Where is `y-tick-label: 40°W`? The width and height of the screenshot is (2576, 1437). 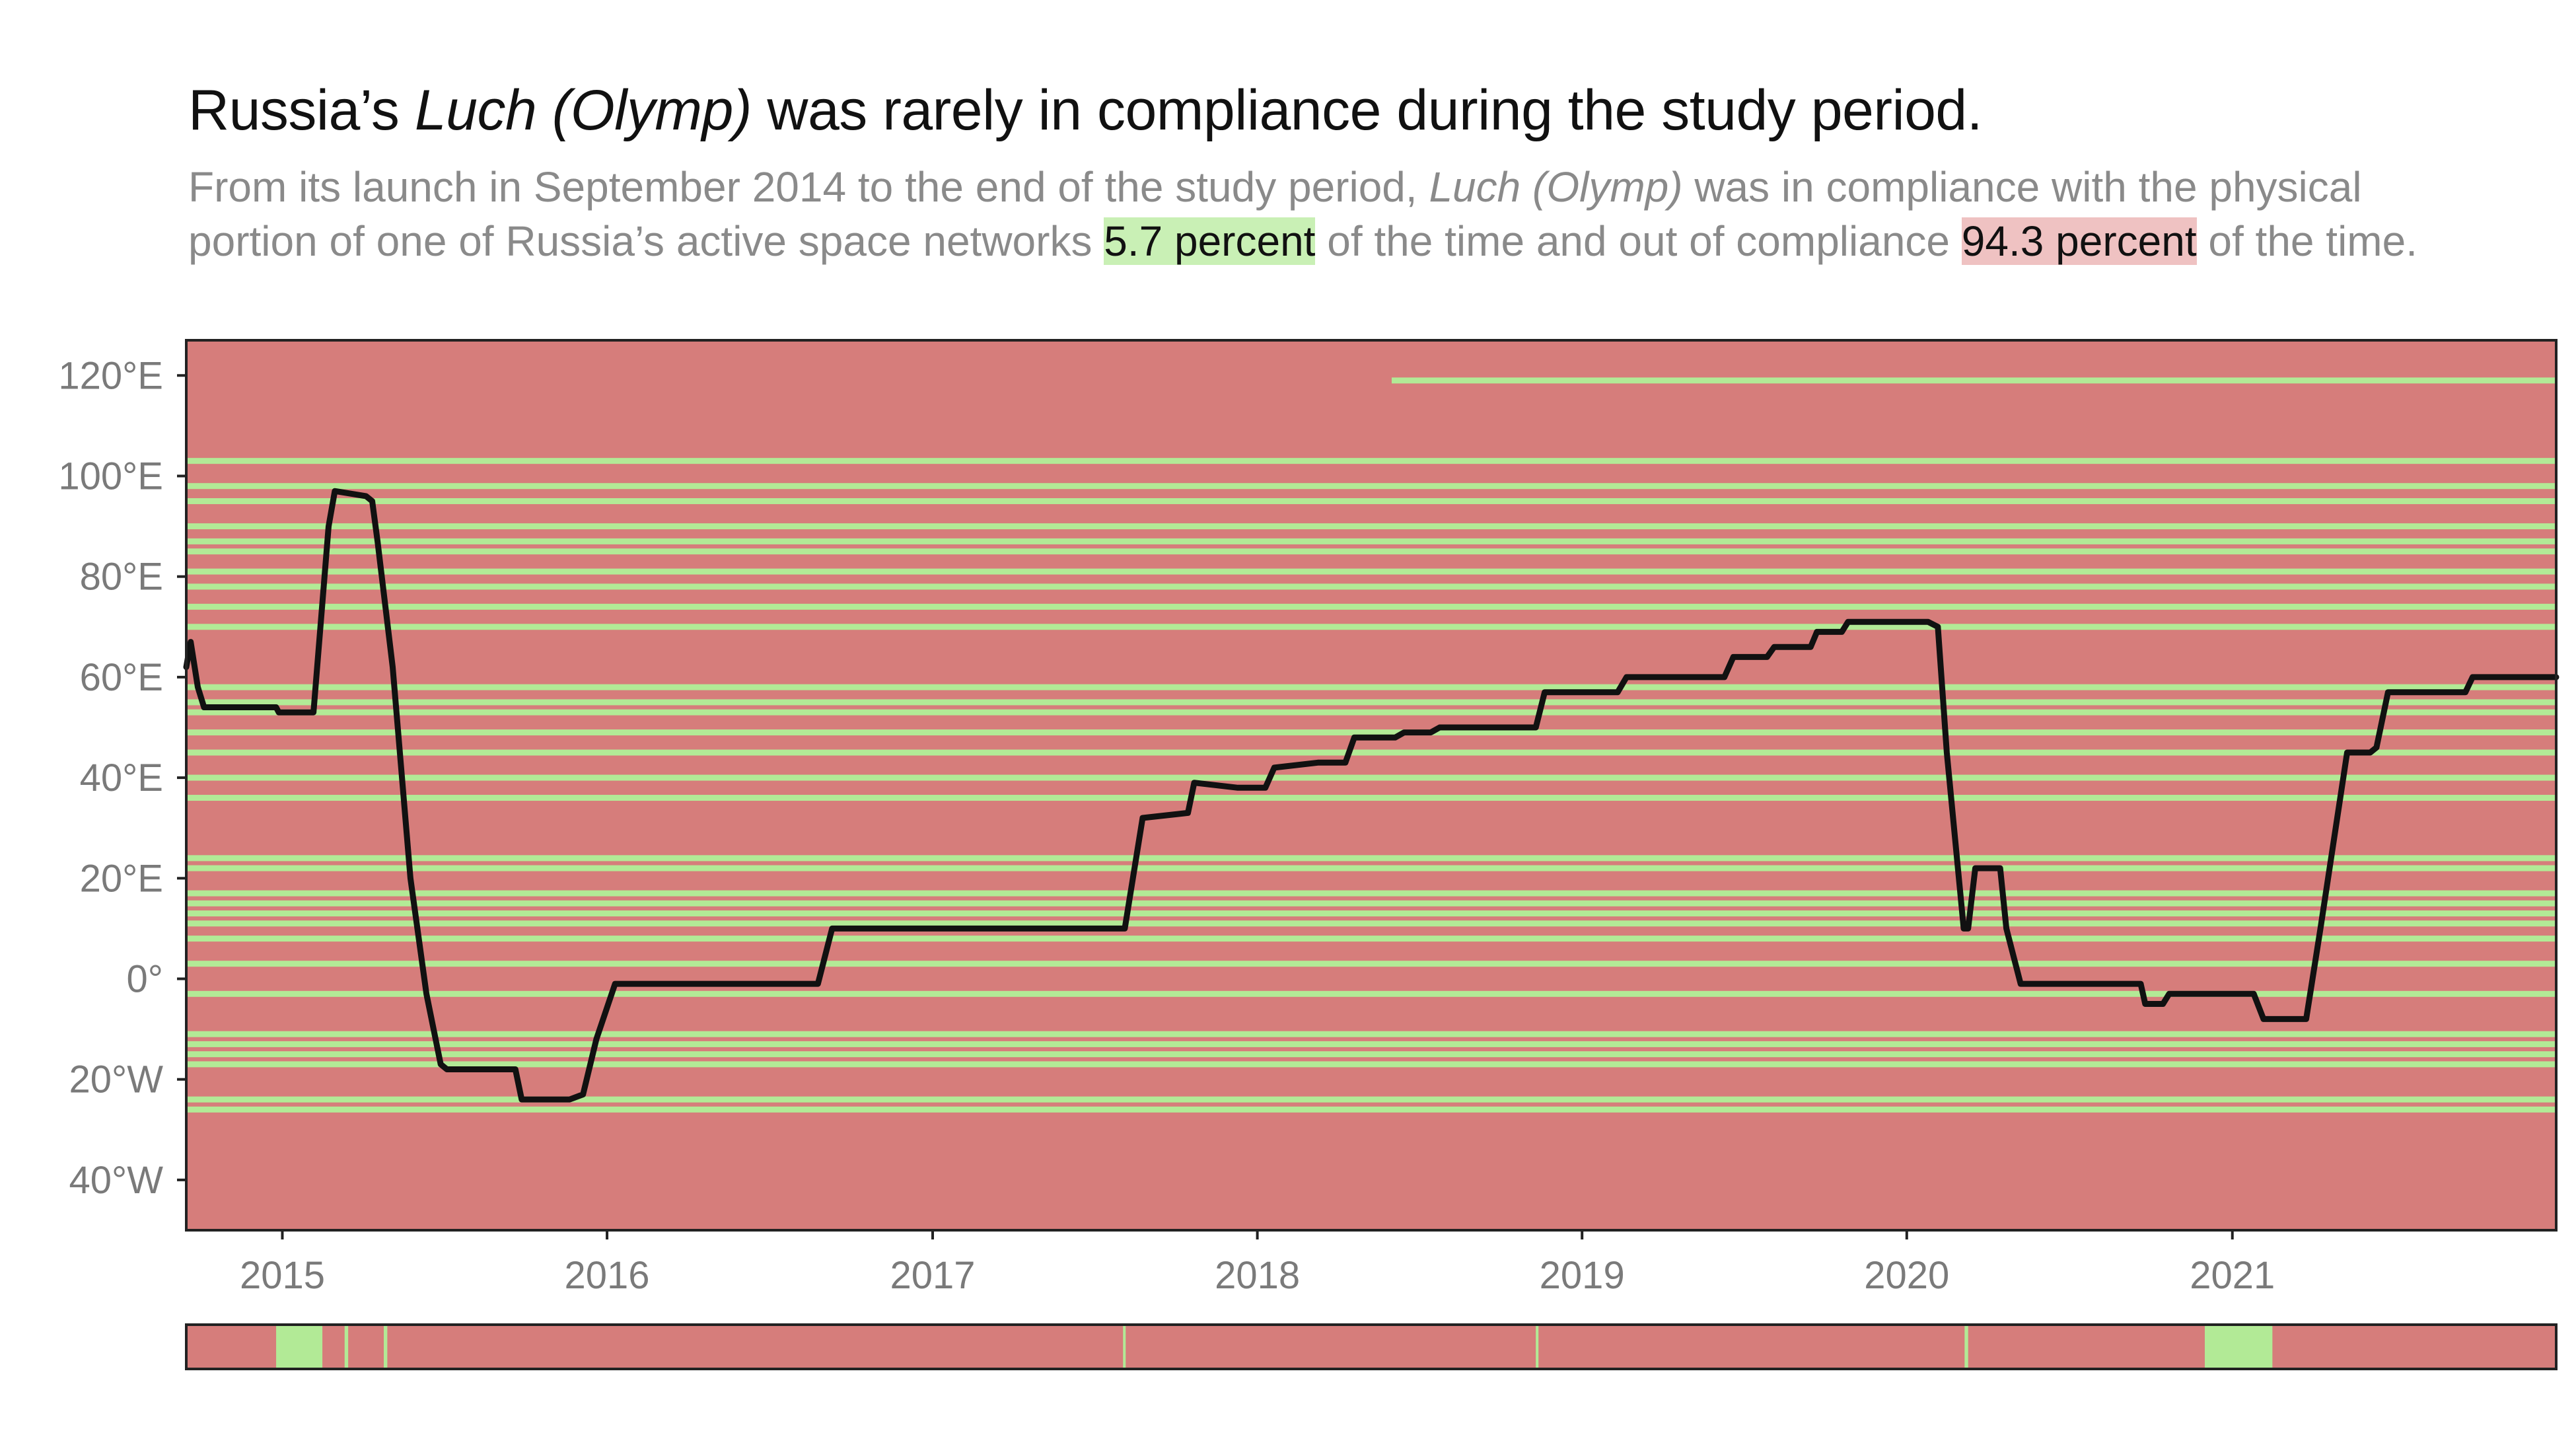
y-tick-label: 40°W is located at coordinates (117, 1180).